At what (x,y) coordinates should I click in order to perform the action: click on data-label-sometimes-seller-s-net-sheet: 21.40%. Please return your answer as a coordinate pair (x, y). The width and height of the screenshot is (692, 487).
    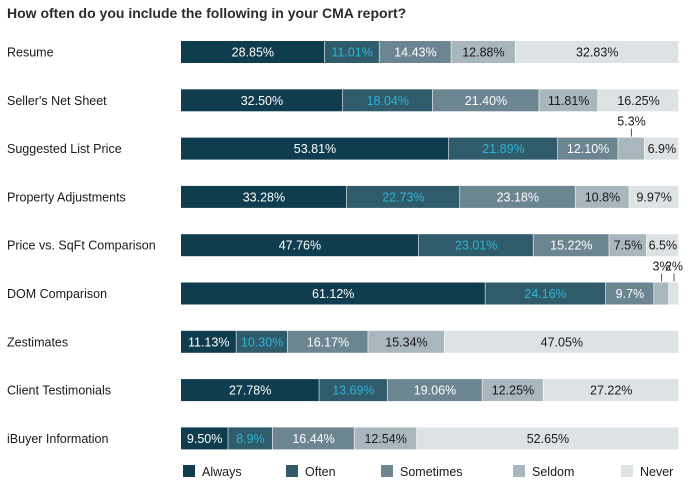
    Looking at the image, I should click on (486, 101).